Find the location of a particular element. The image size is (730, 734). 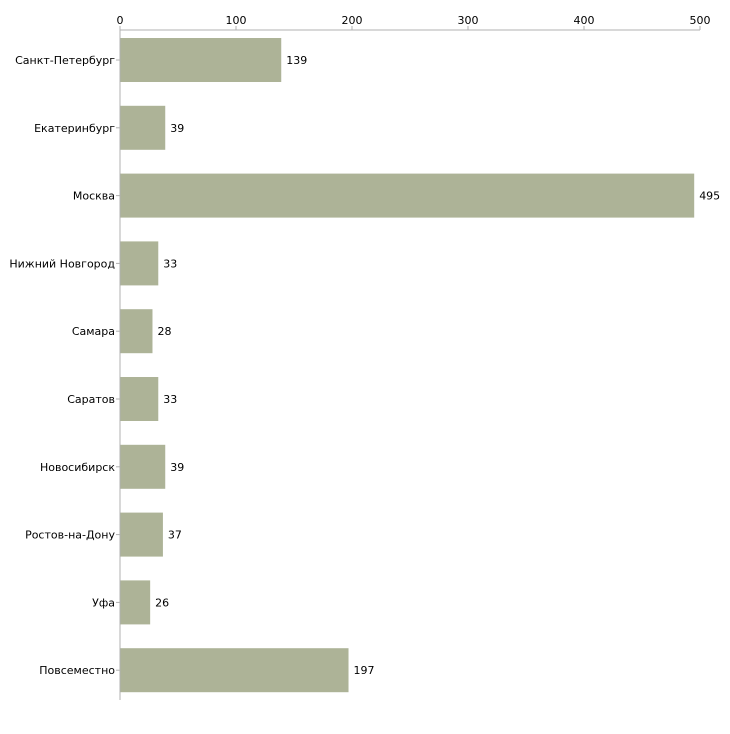

x-tick-label: 500 is located at coordinates (700, 20).